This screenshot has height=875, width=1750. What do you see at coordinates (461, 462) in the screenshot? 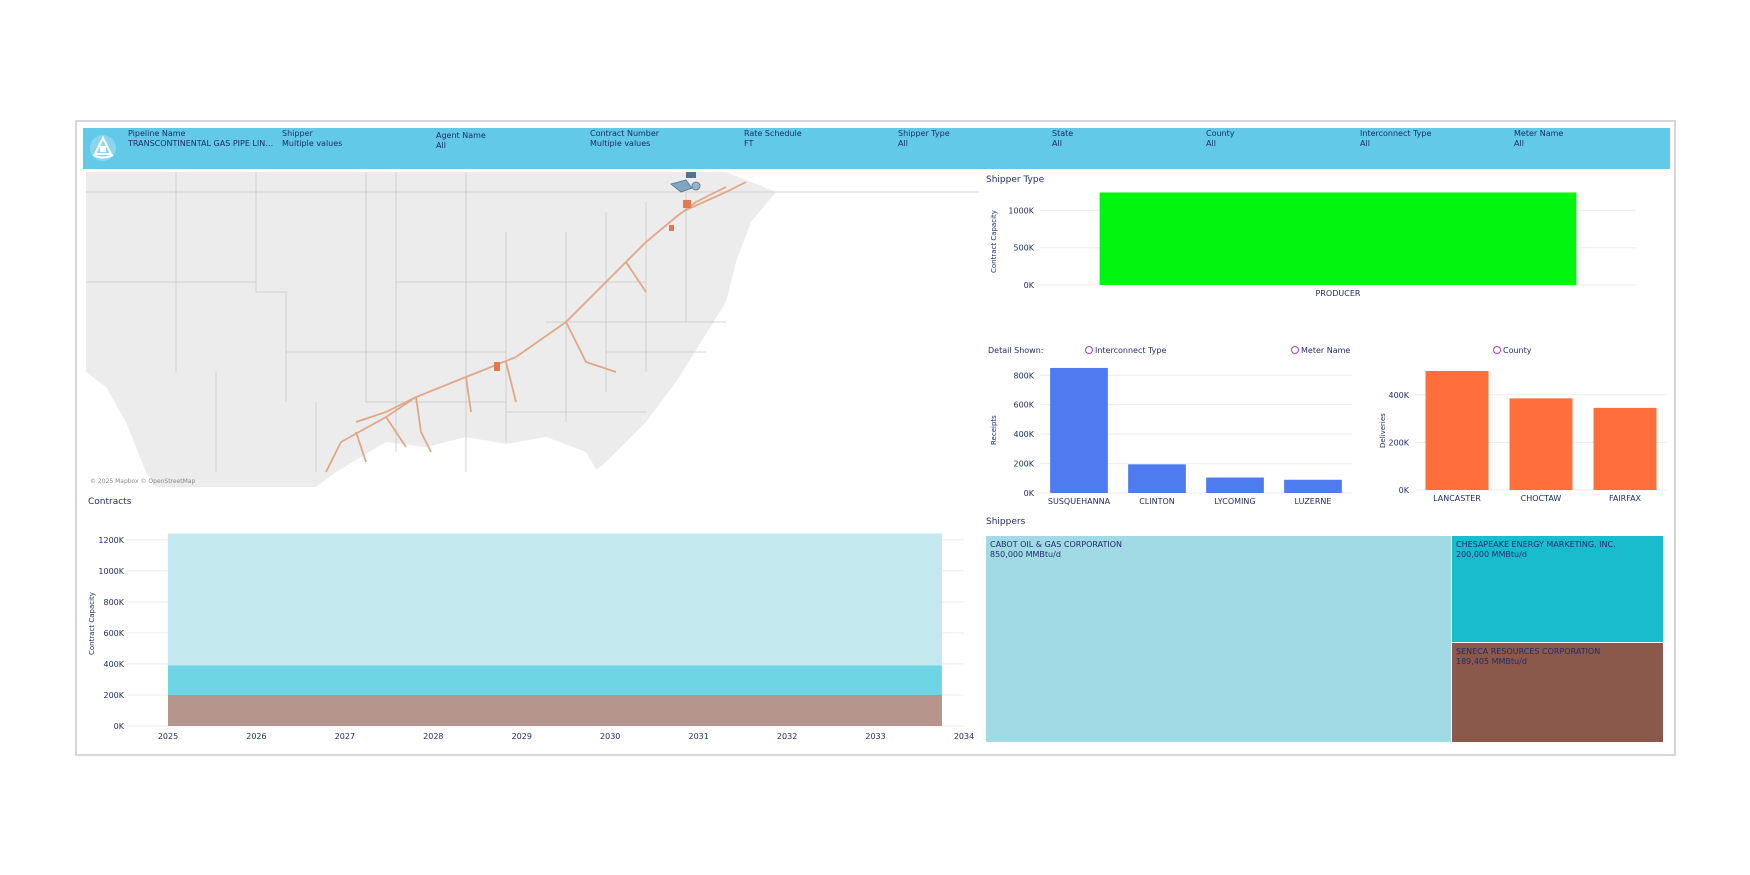
I see `gulf-area` at bounding box center [461, 462].